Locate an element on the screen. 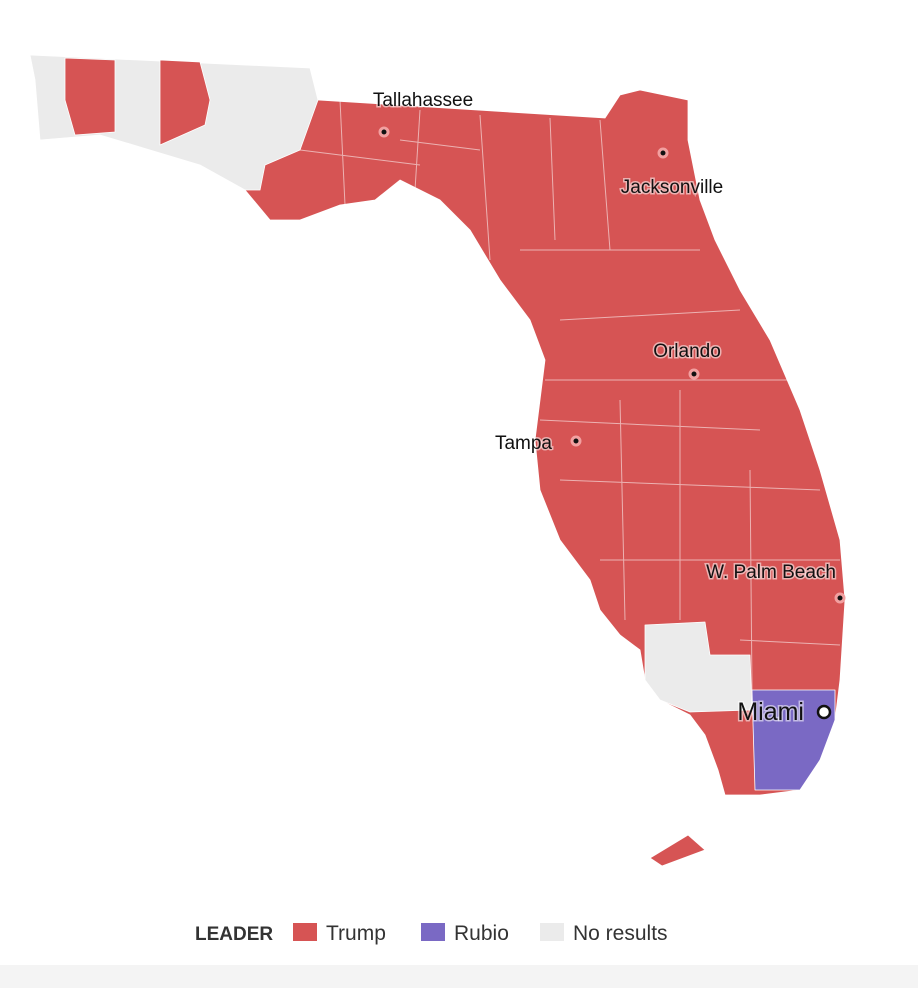 Image resolution: width=918 pixels, height=988 pixels. legend-label: No results is located at coordinates (620, 933).